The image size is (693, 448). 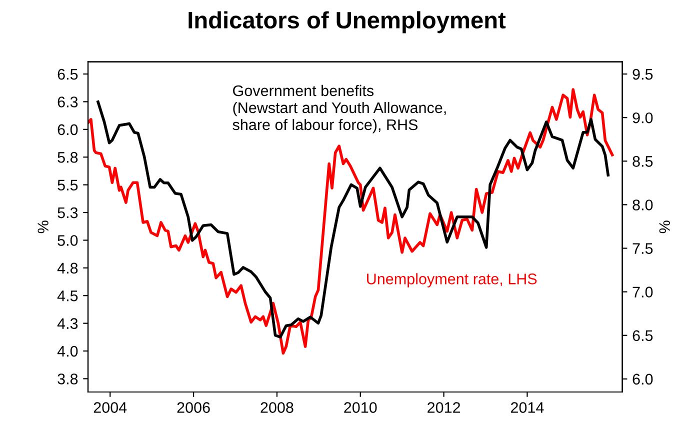 I want to click on y2-tick-label: 7.5, so click(x=642, y=248).